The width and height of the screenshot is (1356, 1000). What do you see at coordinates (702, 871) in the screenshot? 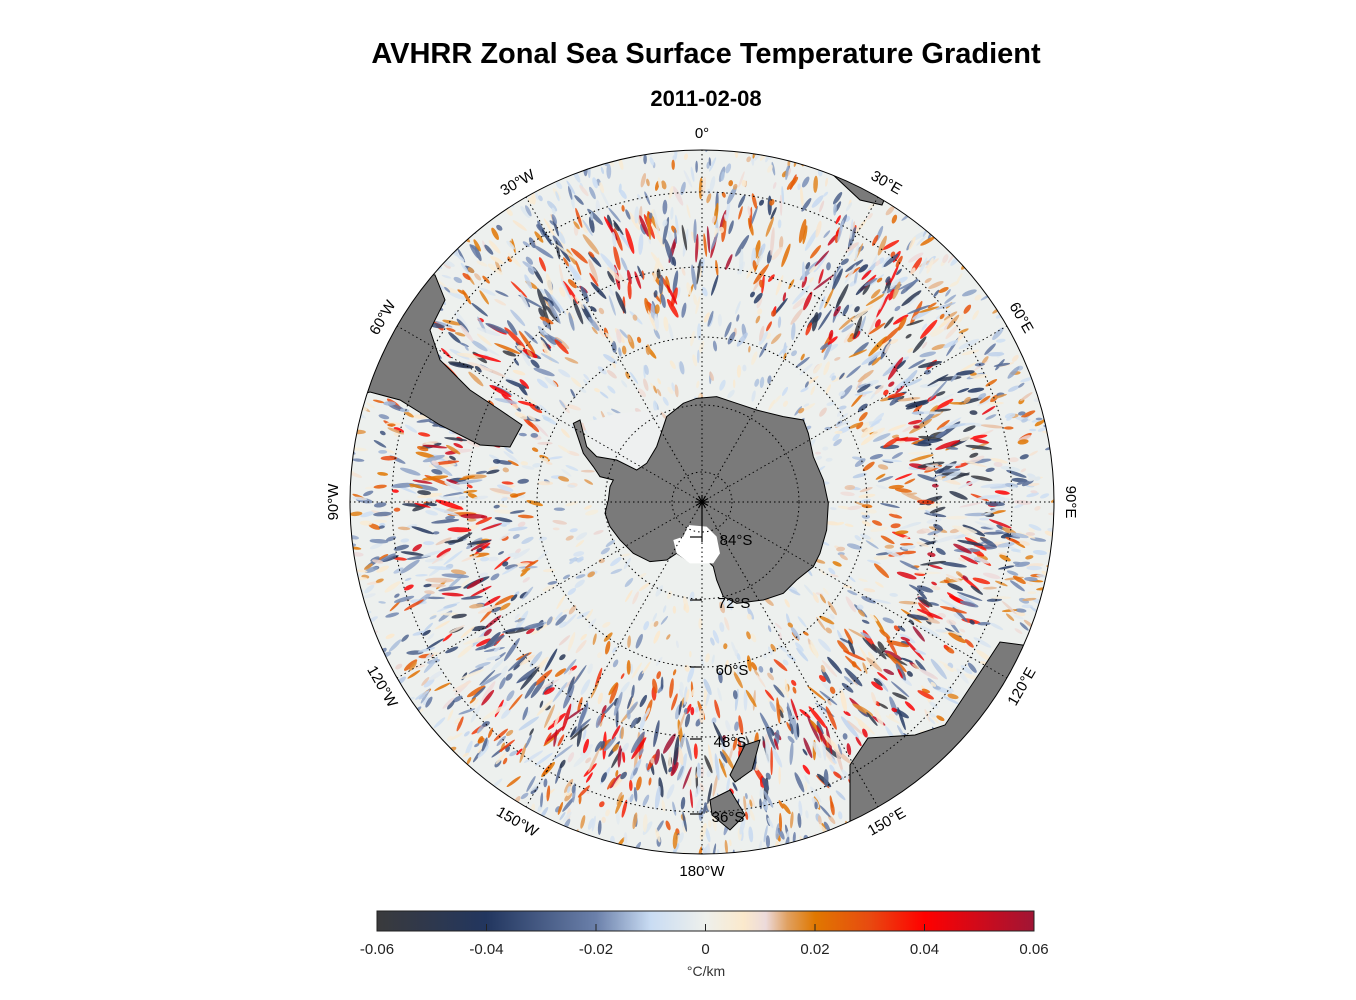
I see `longitude-label: 180°W` at bounding box center [702, 871].